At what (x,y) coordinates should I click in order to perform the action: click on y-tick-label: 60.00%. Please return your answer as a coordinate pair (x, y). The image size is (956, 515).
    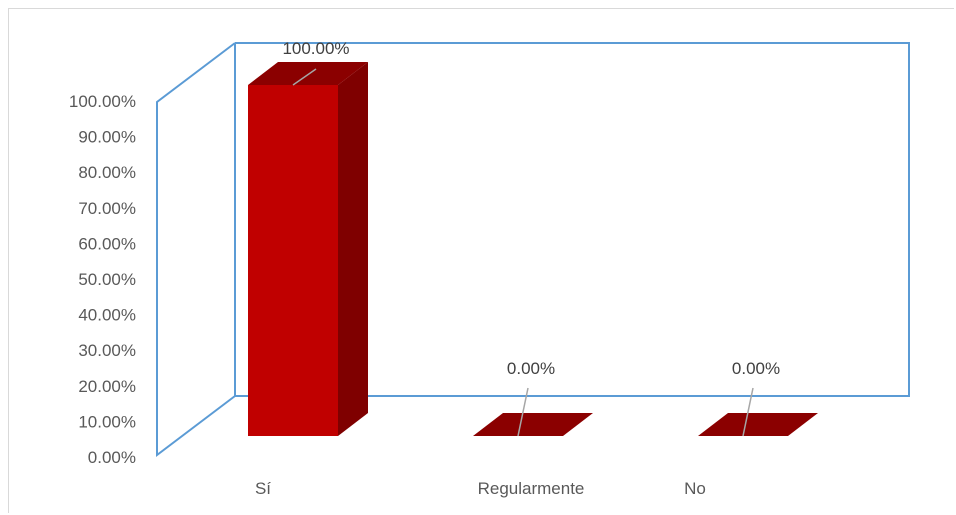
    Looking at the image, I should click on (107, 243).